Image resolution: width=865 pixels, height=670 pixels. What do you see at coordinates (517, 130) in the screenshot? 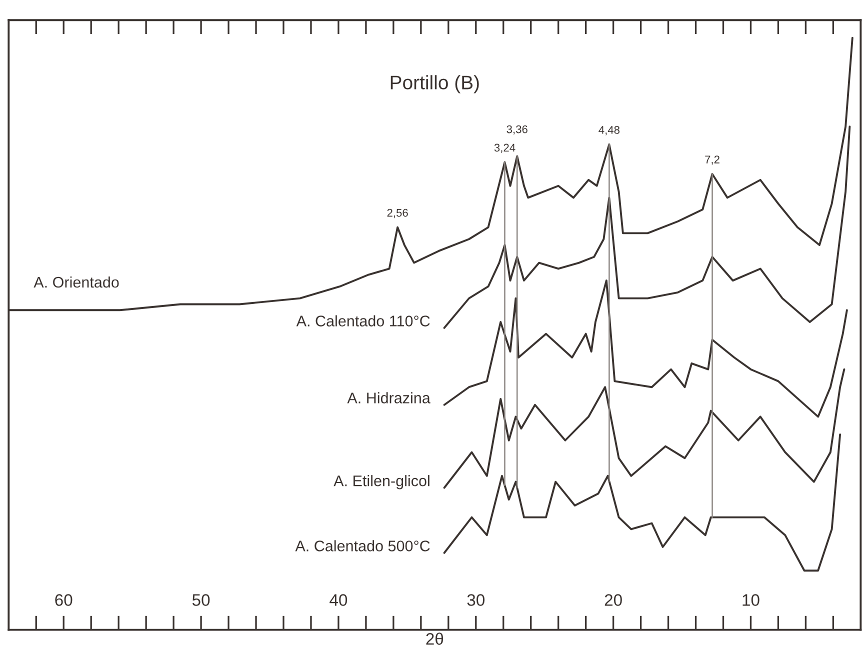
I see `annotation: 3,36` at bounding box center [517, 130].